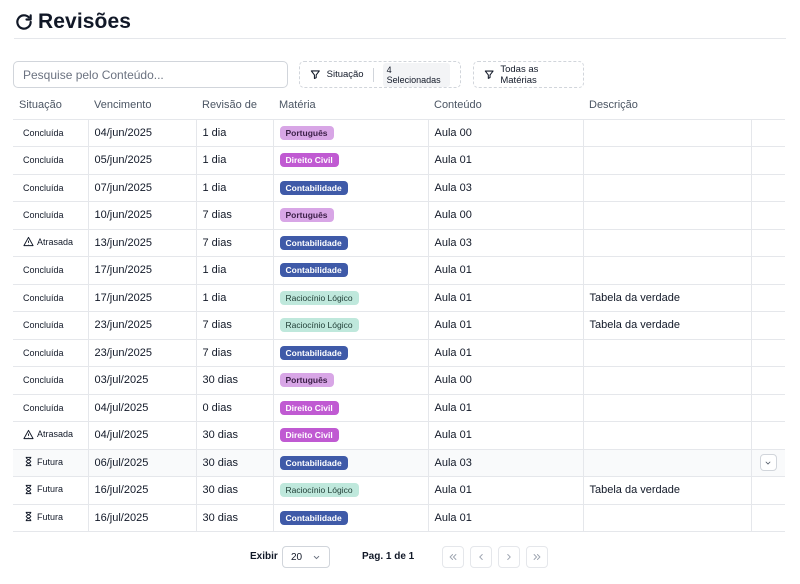  What do you see at coordinates (142, 408) in the screenshot?
I see `cell-vencimento: 04/jul/2025` at bounding box center [142, 408].